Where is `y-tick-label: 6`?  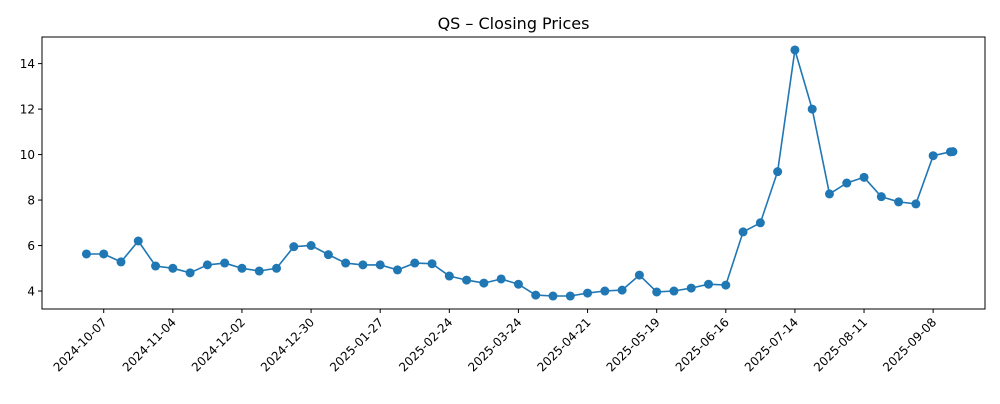
y-tick-label: 6 is located at coordinates (31, 246).